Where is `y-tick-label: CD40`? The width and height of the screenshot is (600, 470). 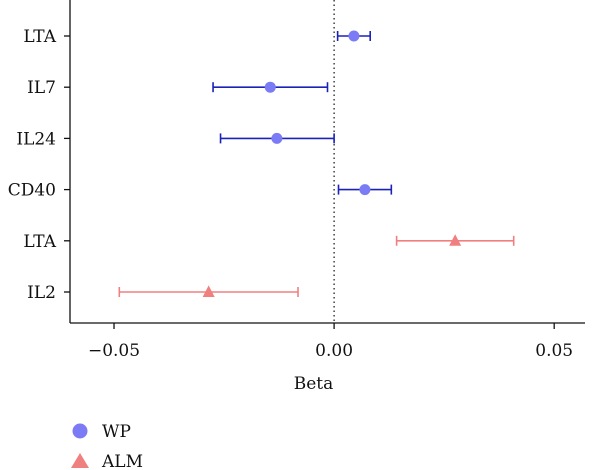 y-tick-label: CD40 is located at coordinates (32, 191).